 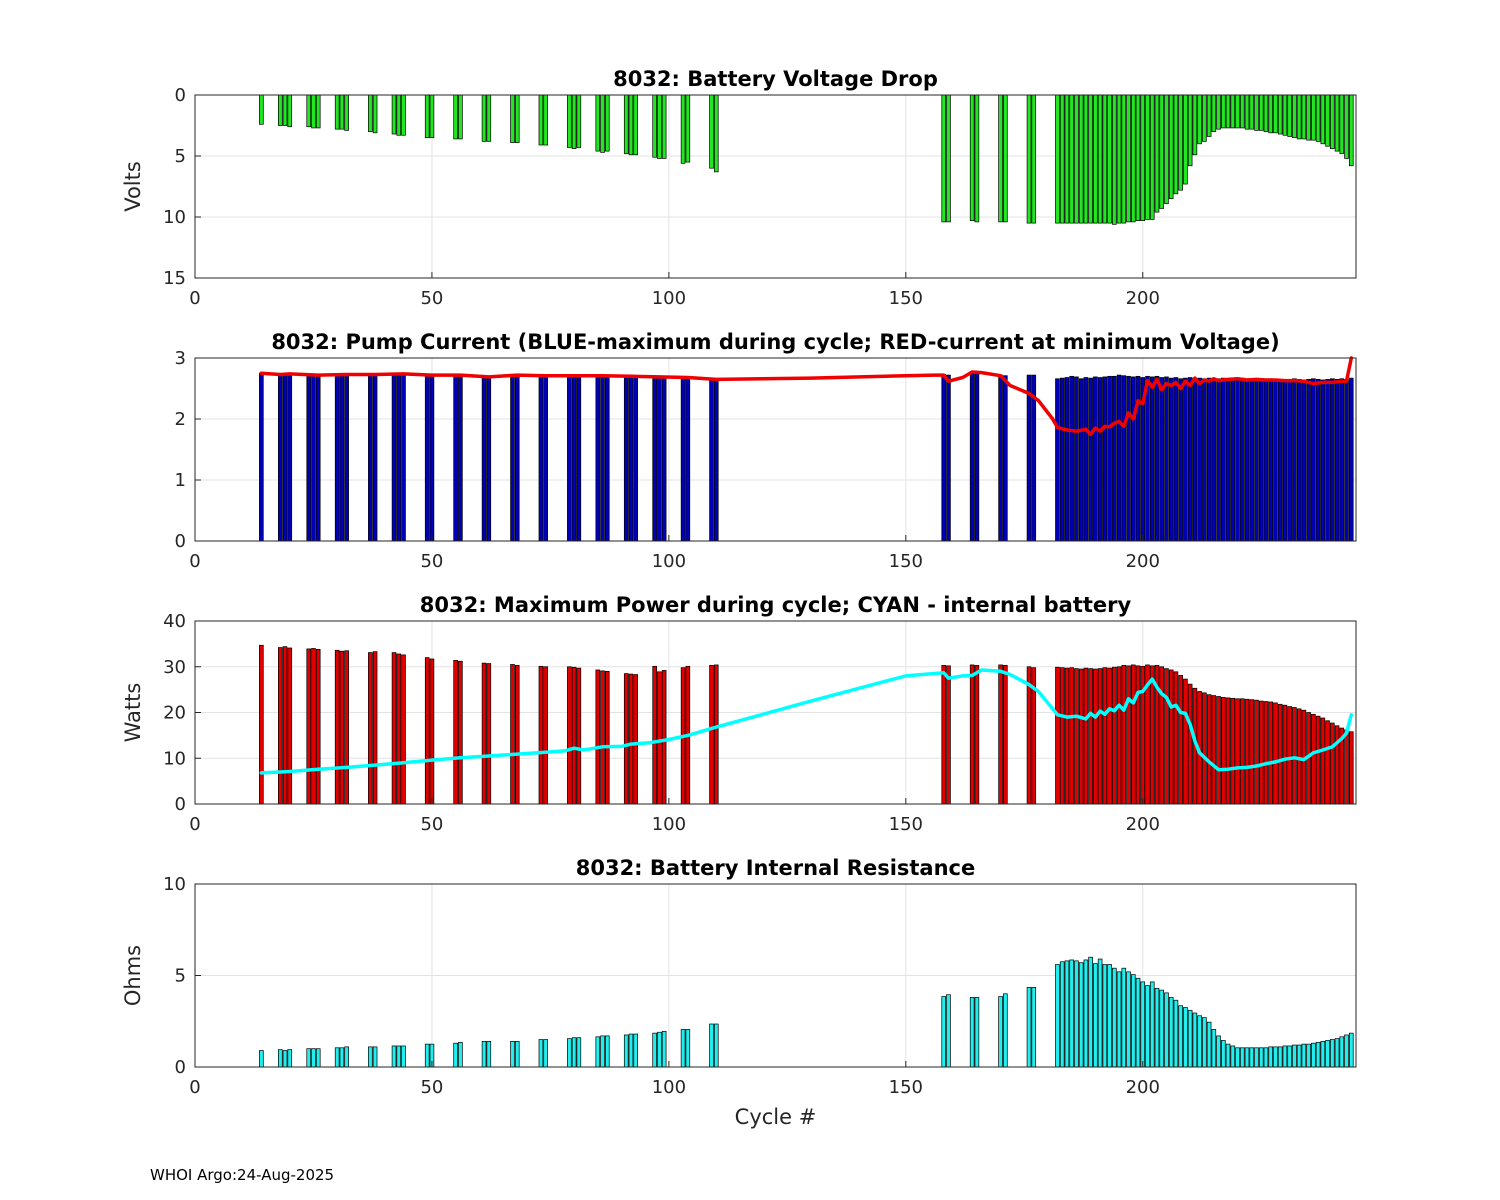 What do you see at coordinates (669, 298) in the screenshot?
I see `x-tick-label: 100` at bounding box center [669, 298].